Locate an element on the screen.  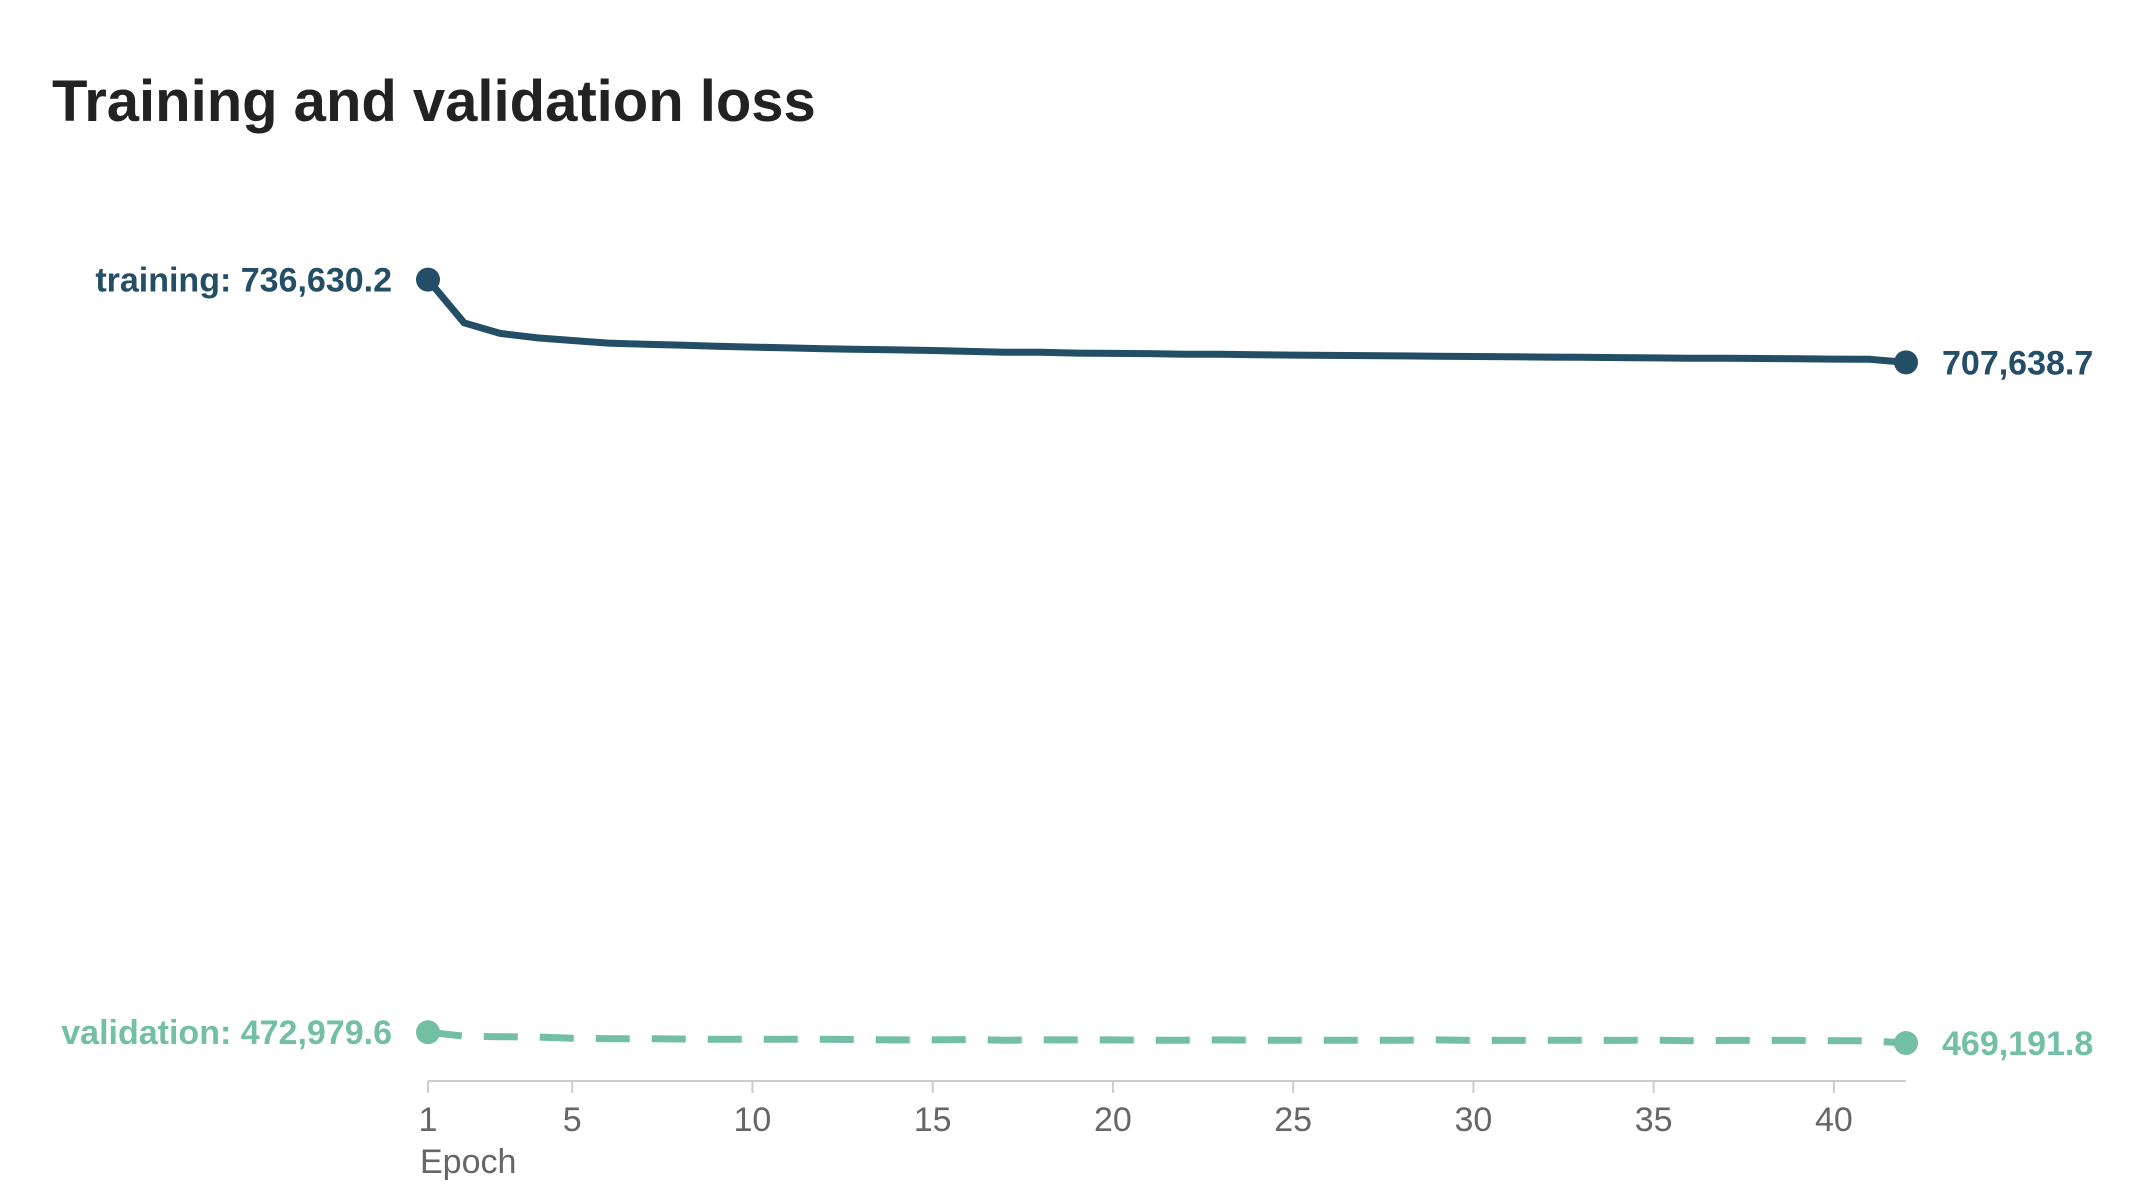
x-tick-label: 35 is located at coordinates (1654, 1120).